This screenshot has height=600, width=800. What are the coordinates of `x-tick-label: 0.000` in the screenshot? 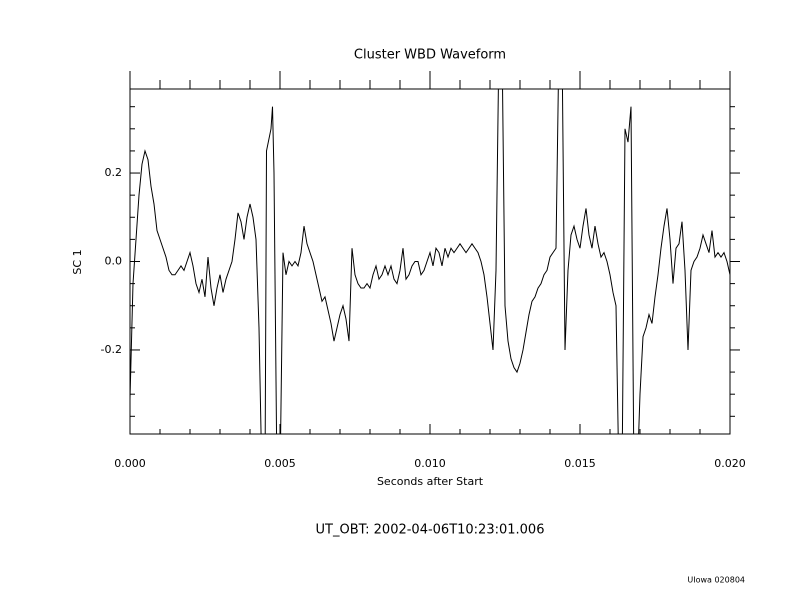 It's located at (130, 463).